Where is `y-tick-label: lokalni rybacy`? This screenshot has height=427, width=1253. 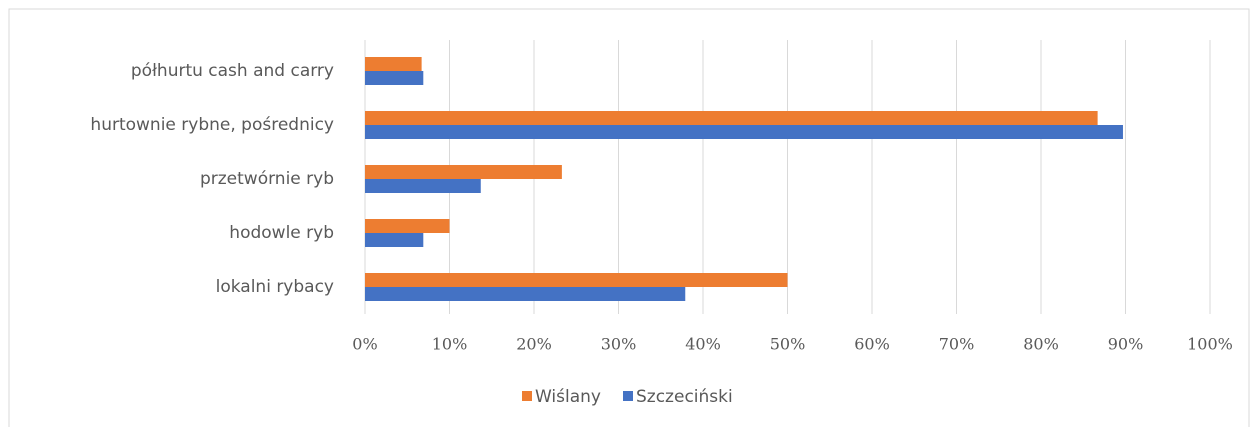 y-tick-label: lokalni rybacy is located at coordinates (275, 287).